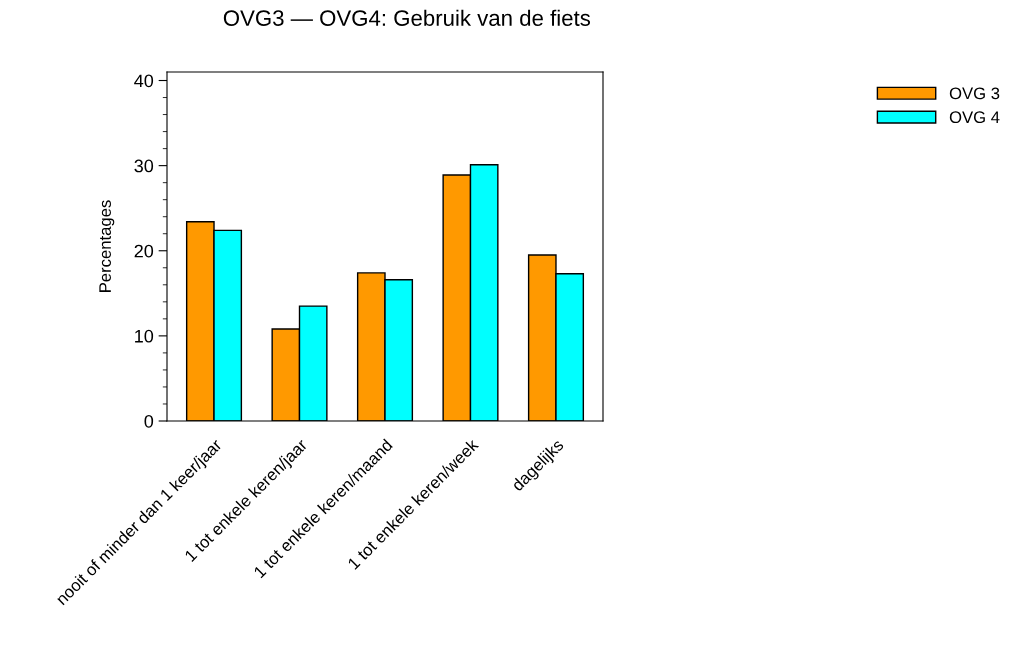 This screenshot has width=1017, height=652. What do you see at coordinates (144, 251) in the screenshot?
I see `y-tick-label: 20` at bounding box center [144, 251].